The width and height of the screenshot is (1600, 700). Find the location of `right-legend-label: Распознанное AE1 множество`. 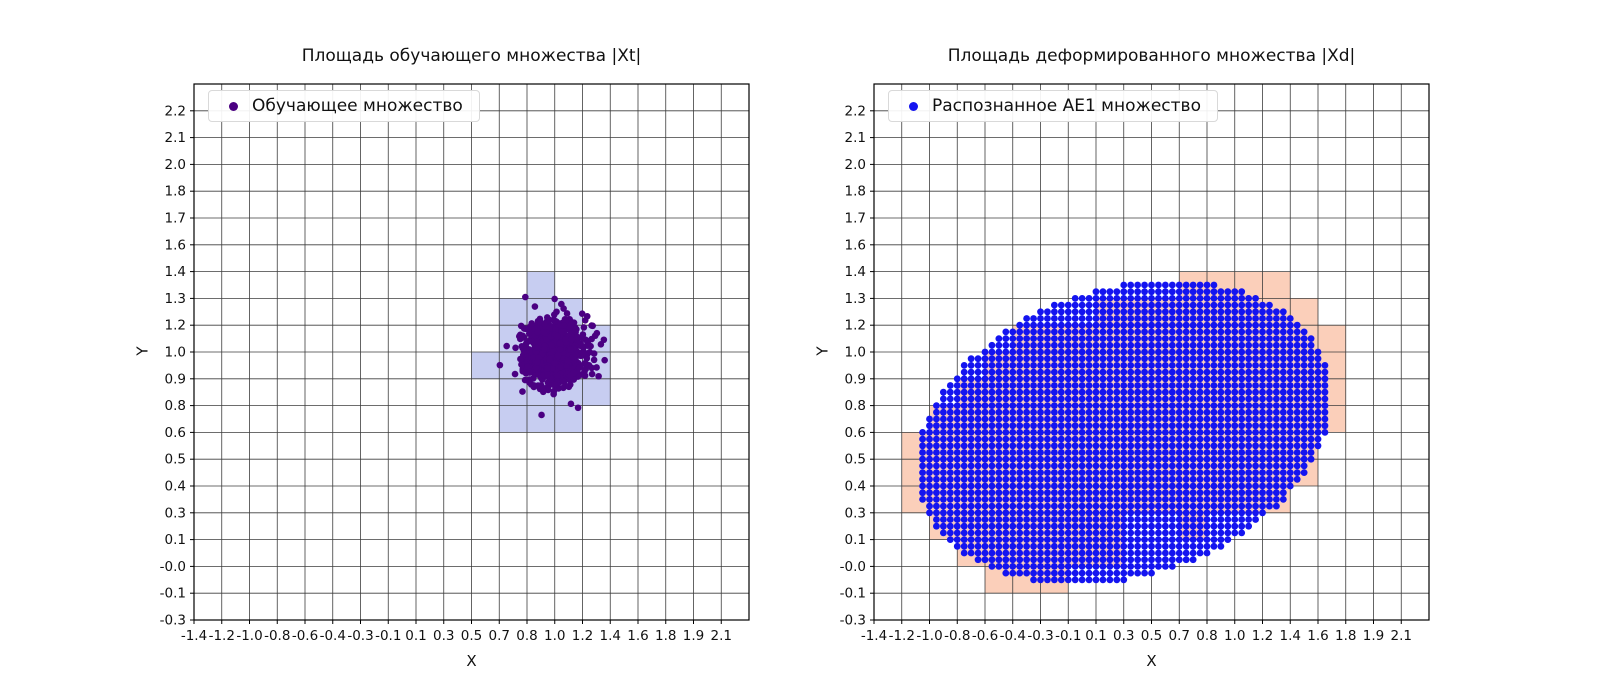

right-legend-label: Распознанное AE1 множество is located at coordinates (1066, 106).